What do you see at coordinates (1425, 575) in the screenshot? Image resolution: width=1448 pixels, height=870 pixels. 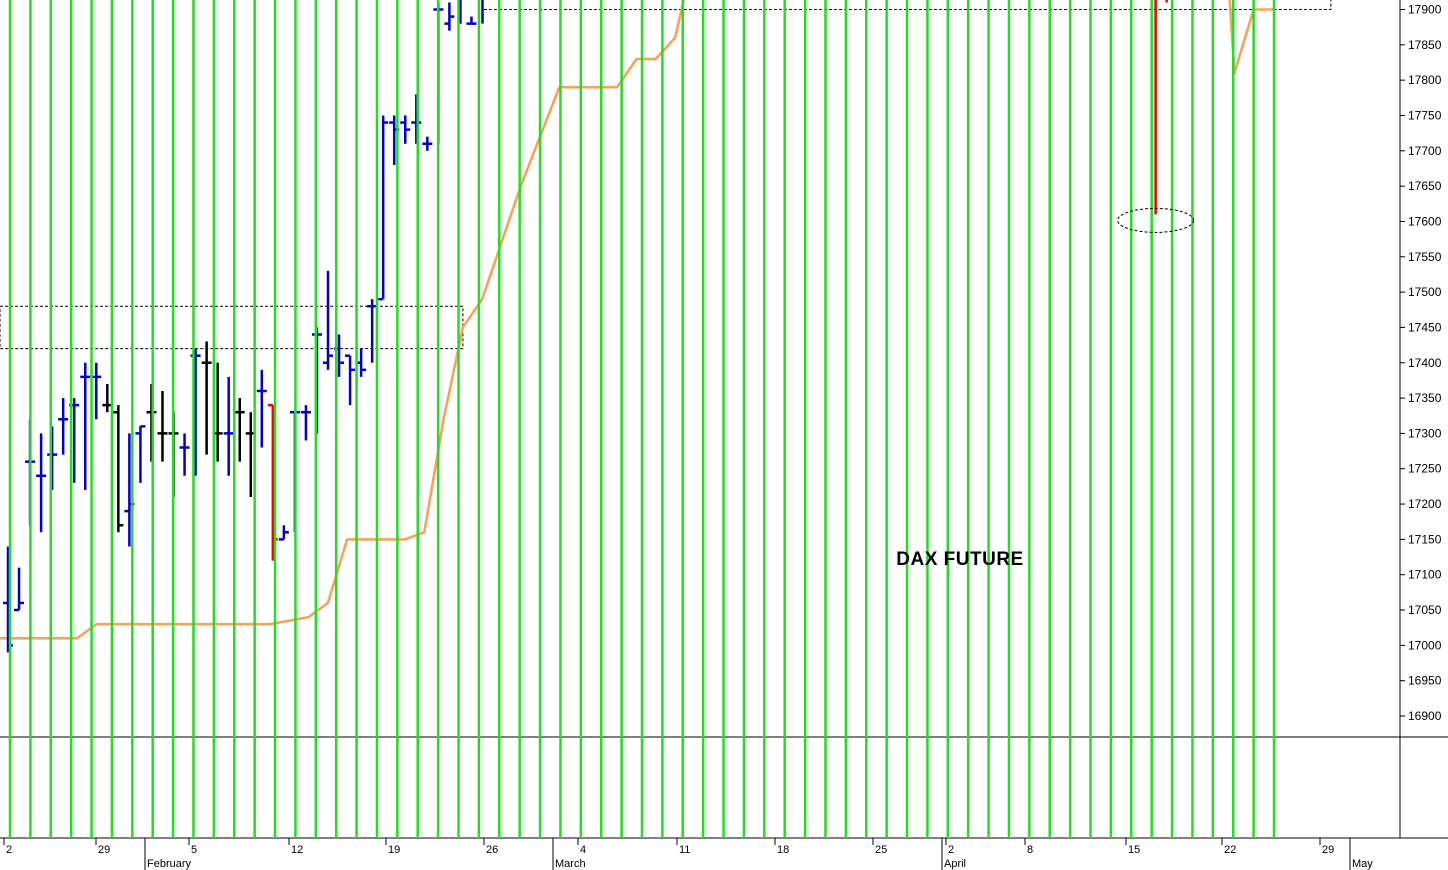 I see `price-tick-label: 17100` at bounding box center [1425, 575].